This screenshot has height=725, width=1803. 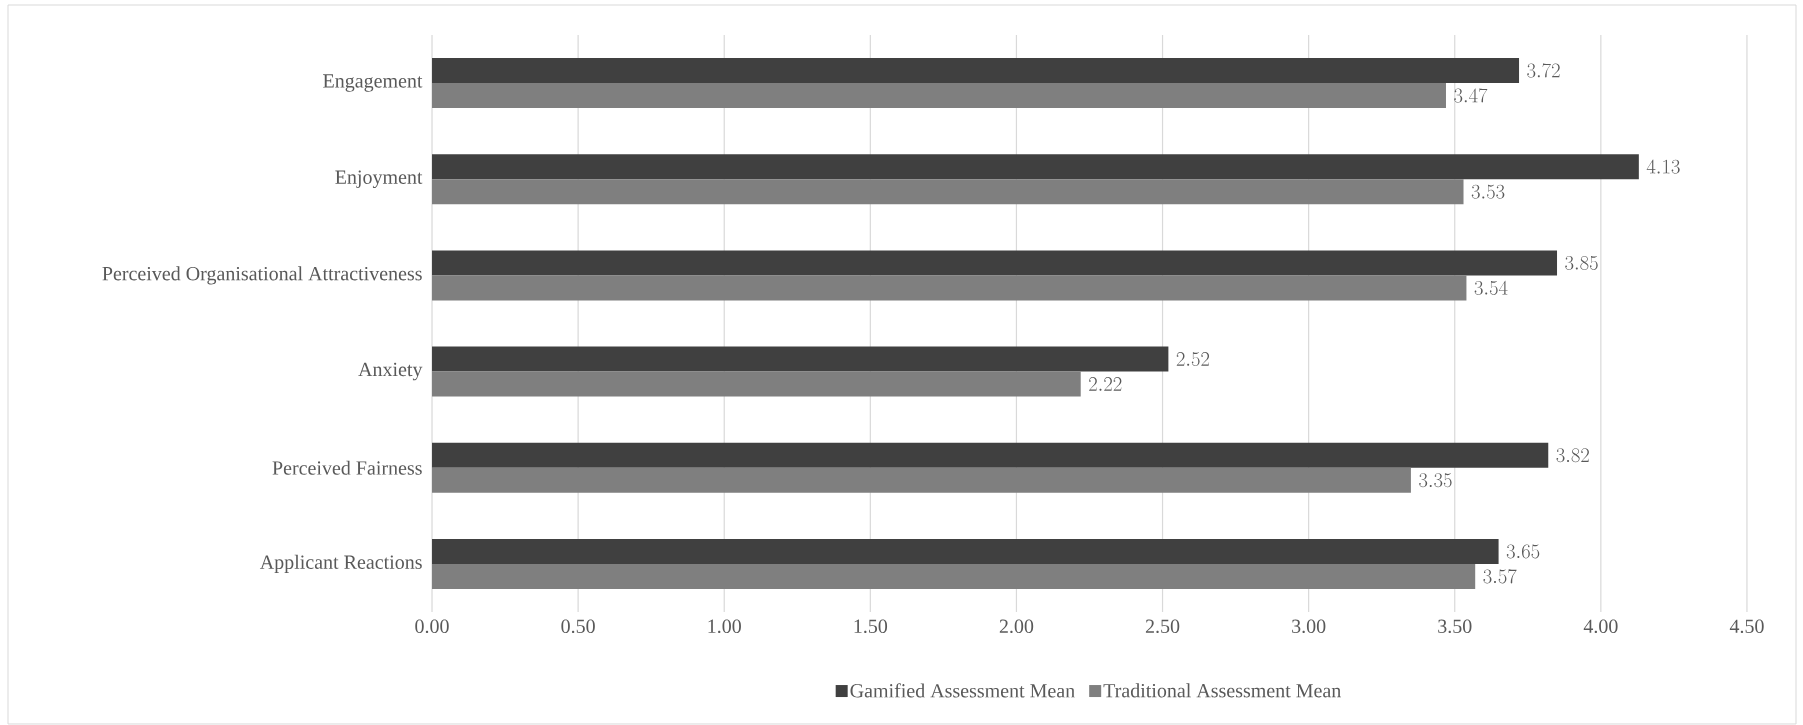 What do you see at coordinates (578, 626) in the screenshot?
I see `x-tick-label: 0.50` at bounding box center [578, 626].